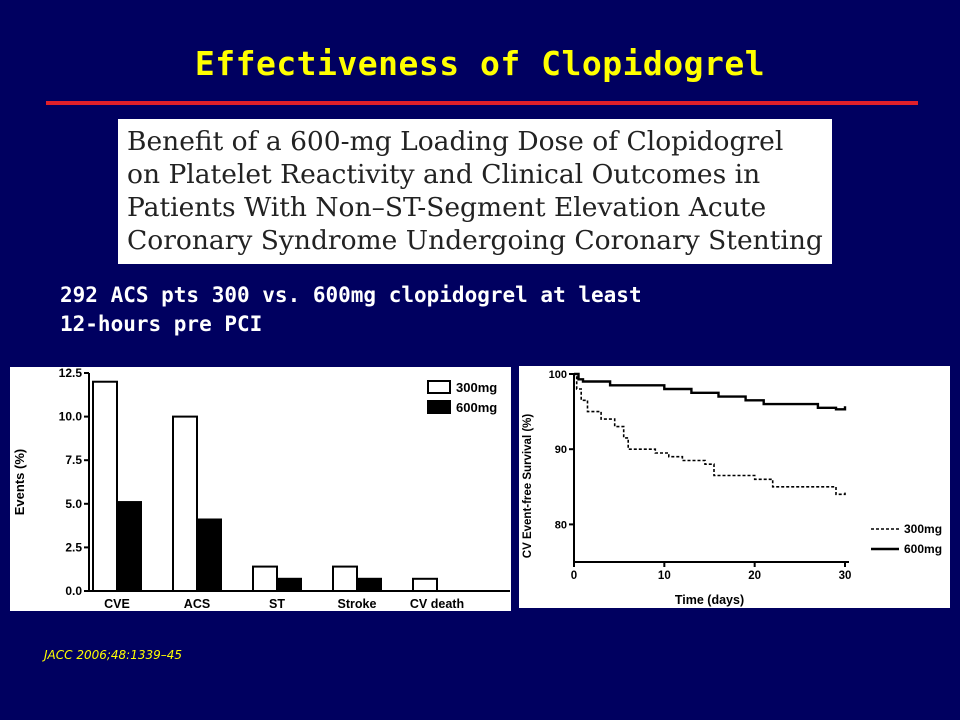  Describe the element at coordinates (209, 555) in the screenshot. I see `bar-600mg-acs` at that location.